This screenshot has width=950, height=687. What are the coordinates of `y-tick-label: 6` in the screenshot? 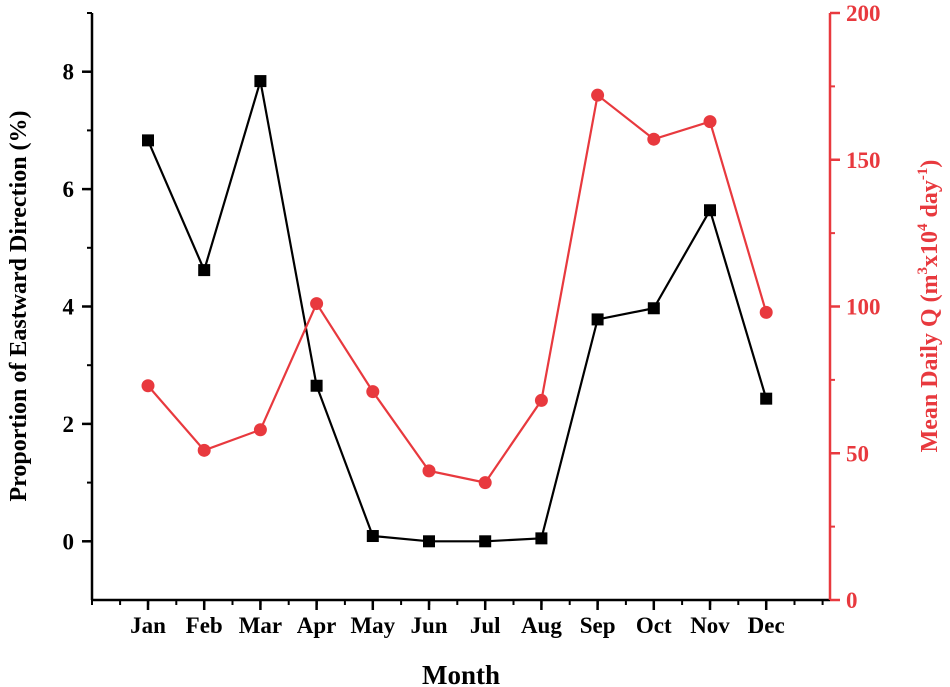 It's located at (69, 189).